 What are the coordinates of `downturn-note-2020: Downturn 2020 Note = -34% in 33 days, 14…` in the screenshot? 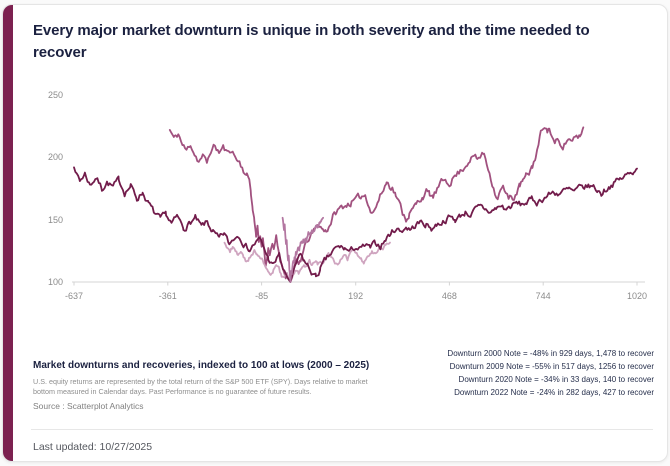 It's located at (556, 379).